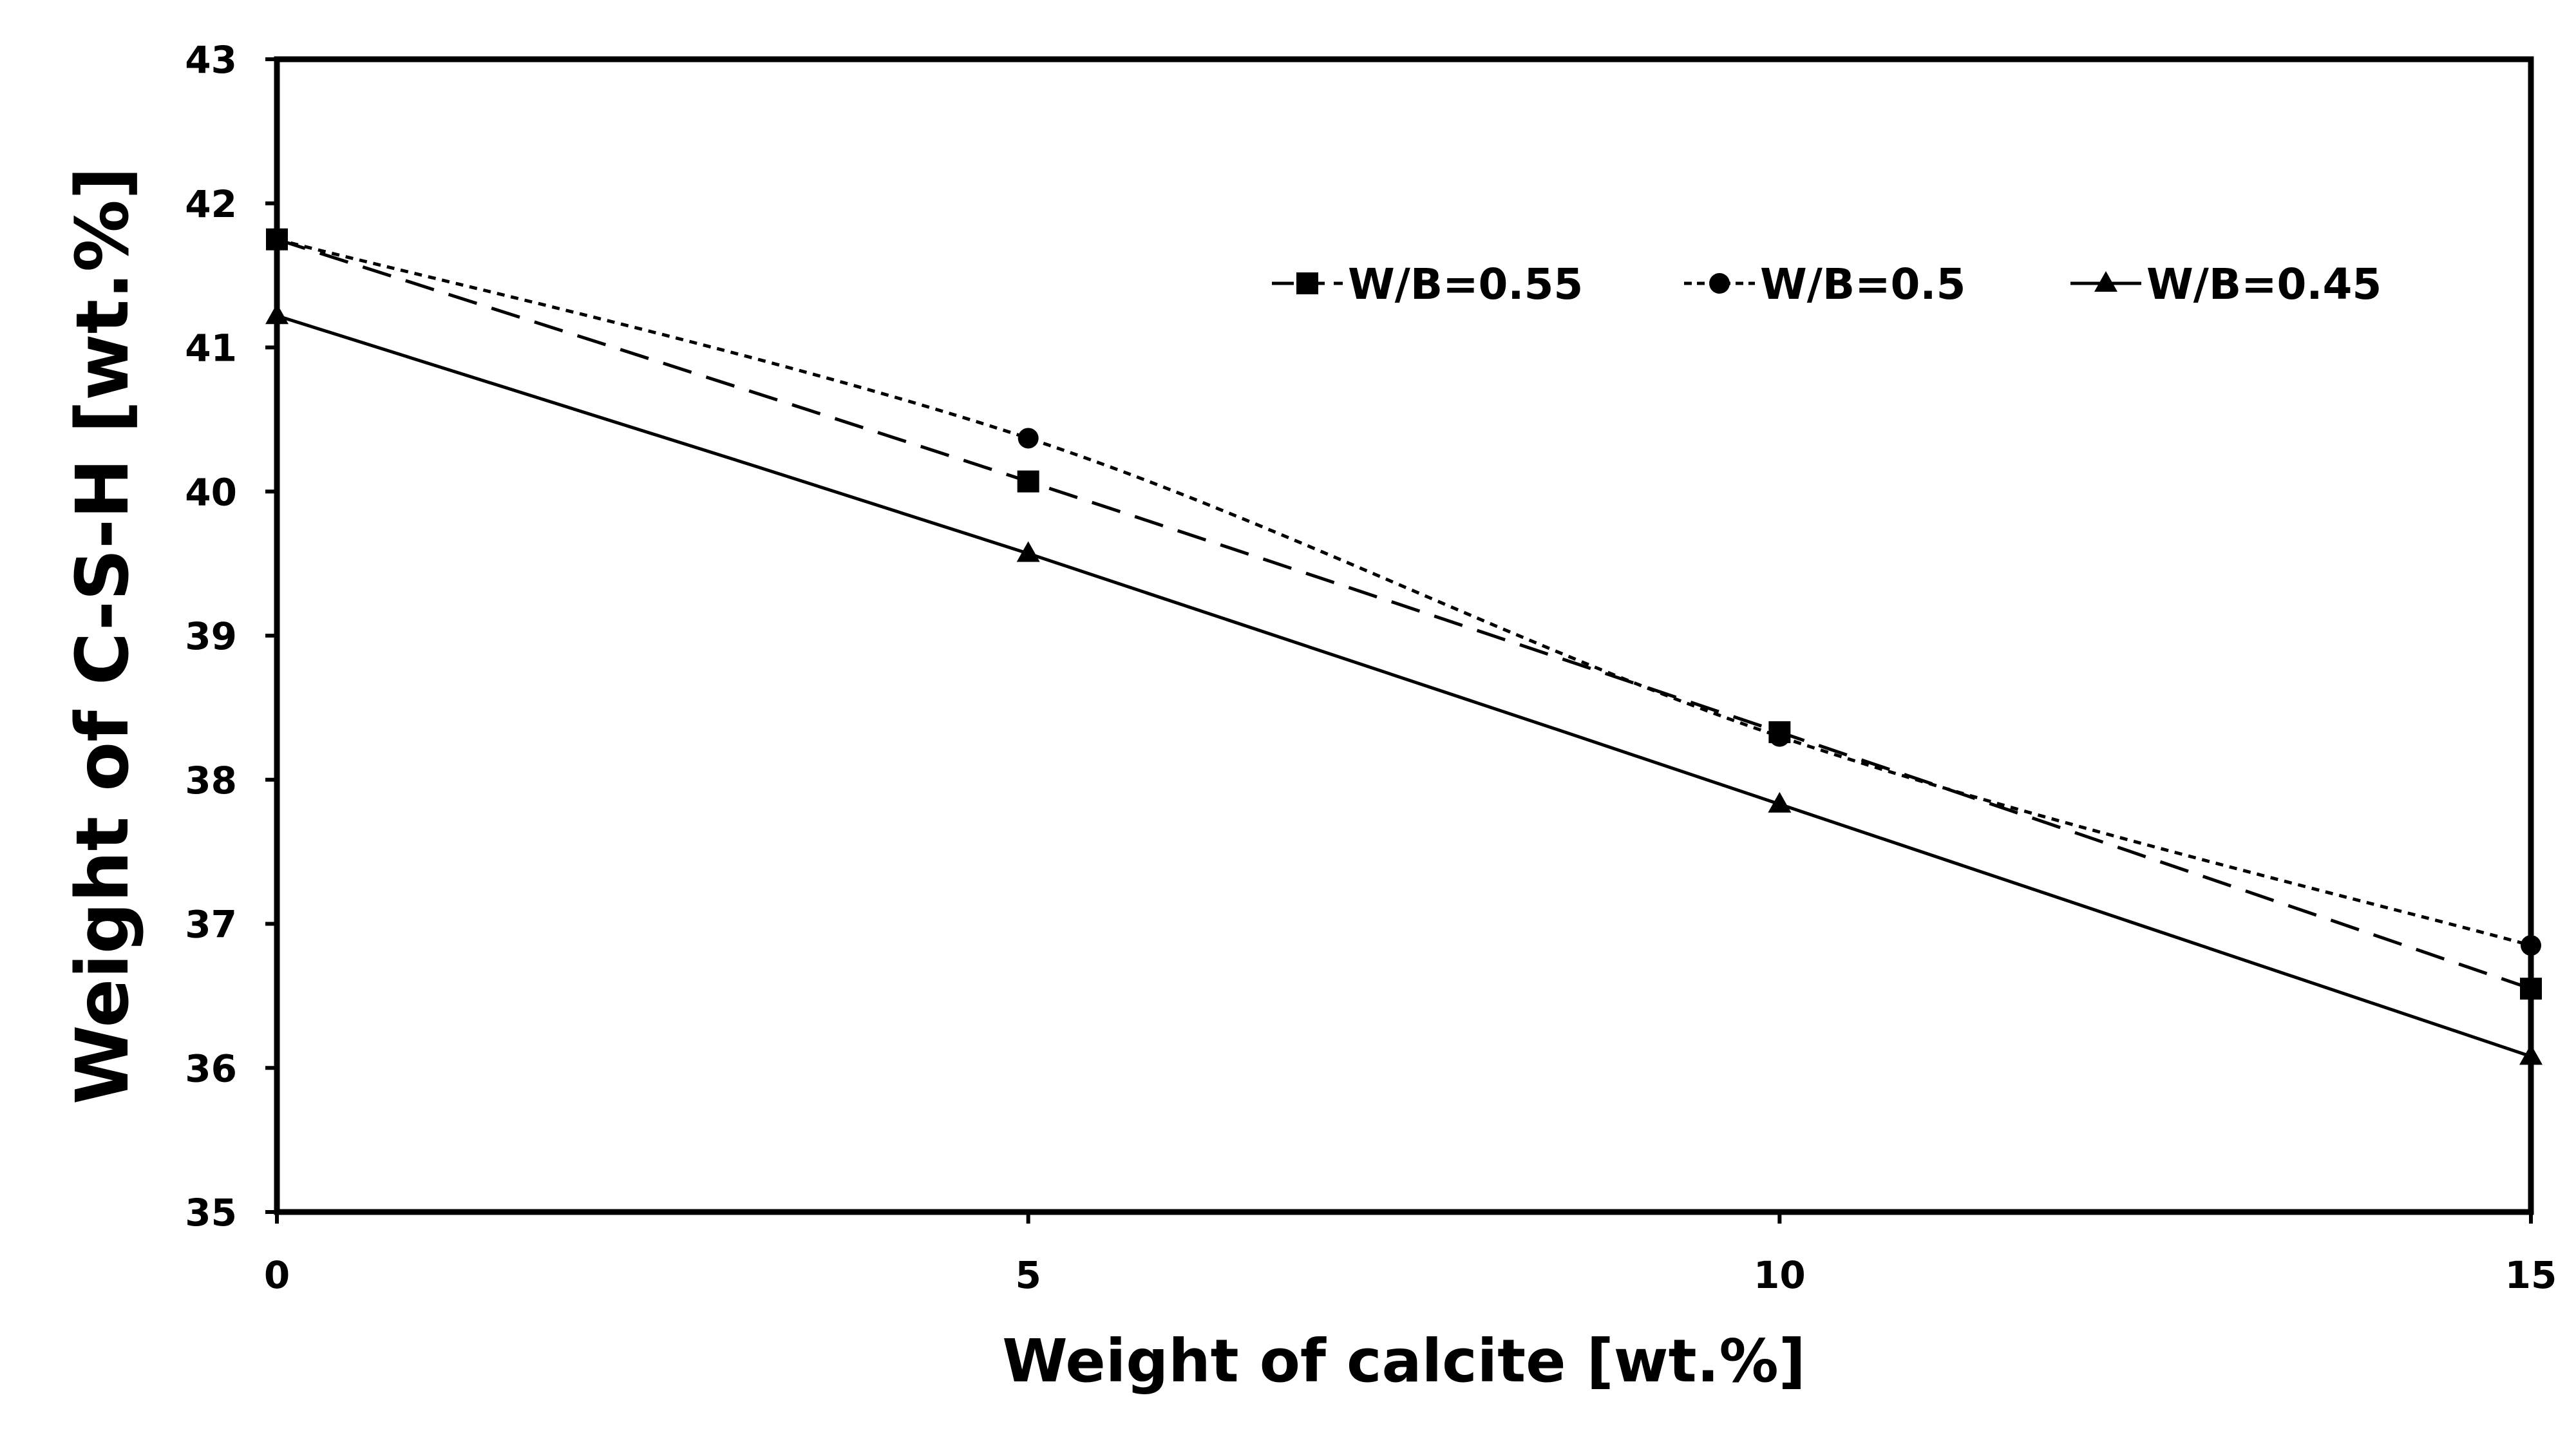  Describe the element at coordinates (211, 60) in the screenshot. I see `y-tick-label: 43` at that location.